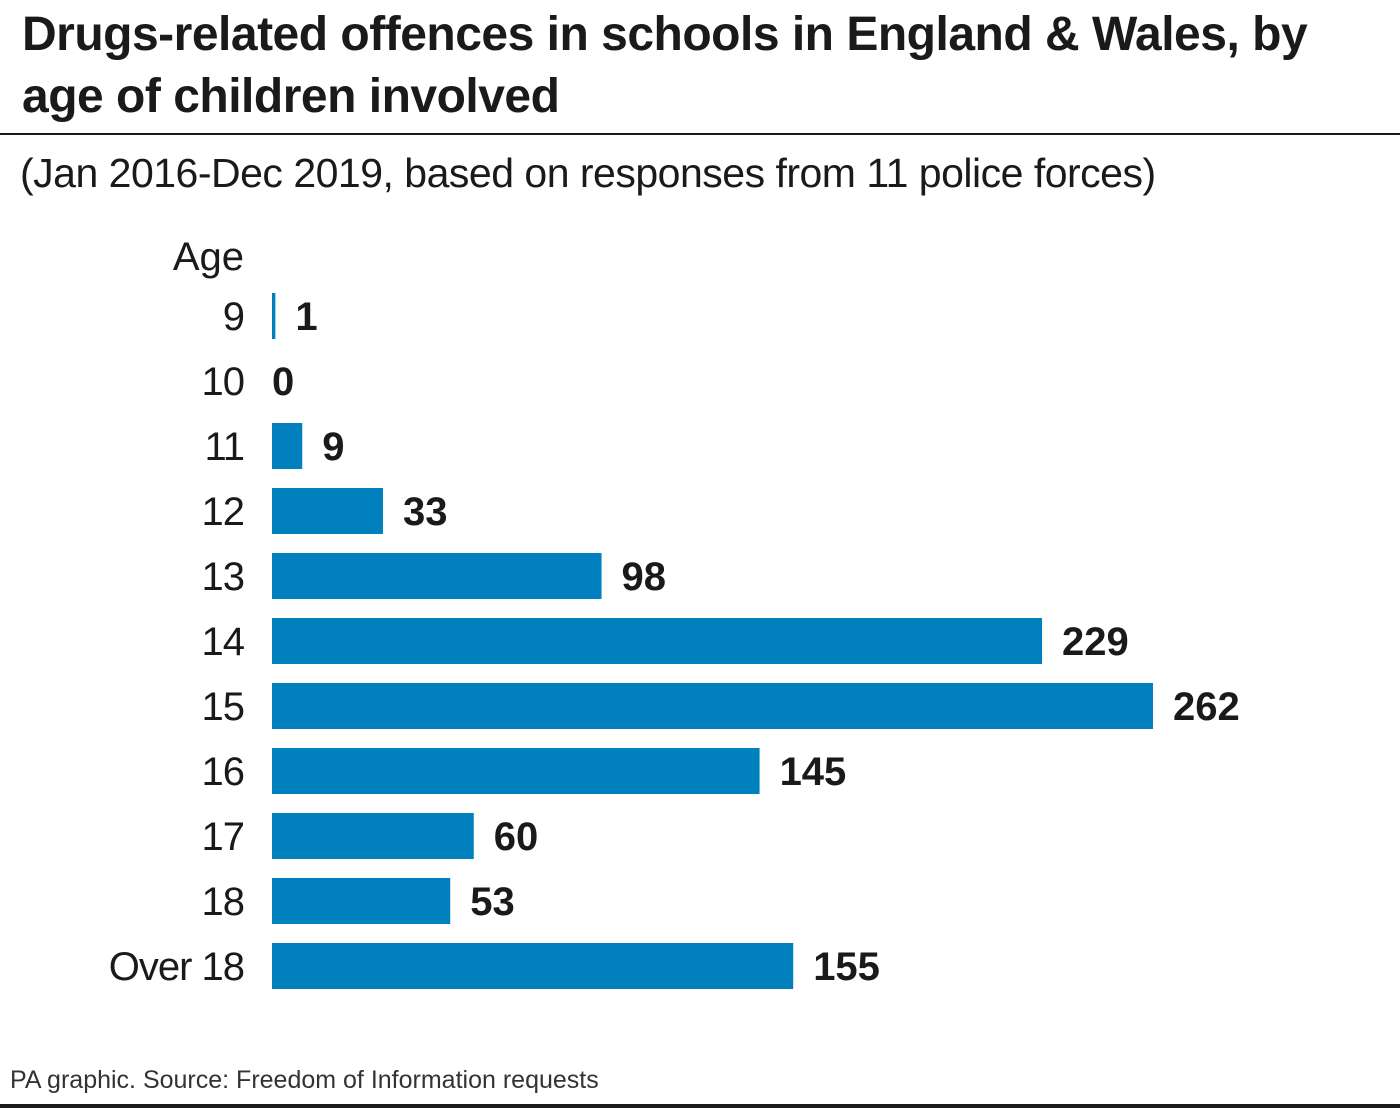  What do you see at coordinates (333, 447) in the screenshot?
I see `value-label: 9` at bounding box center [333, 447].